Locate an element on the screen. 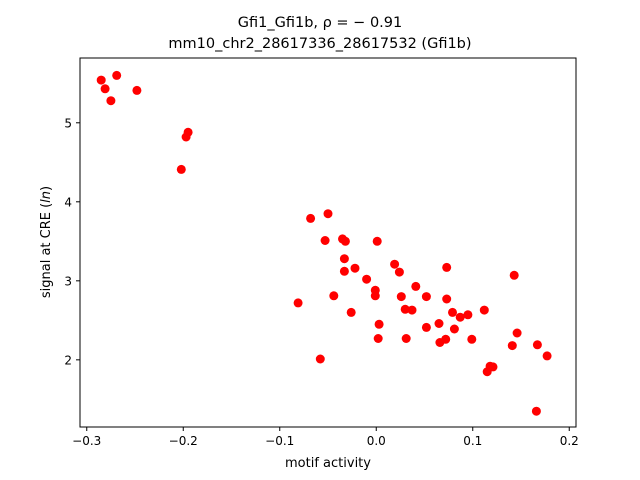 The image size is (640, 480). y-axis-label-ln: ln is located at coordinates (46, 197).